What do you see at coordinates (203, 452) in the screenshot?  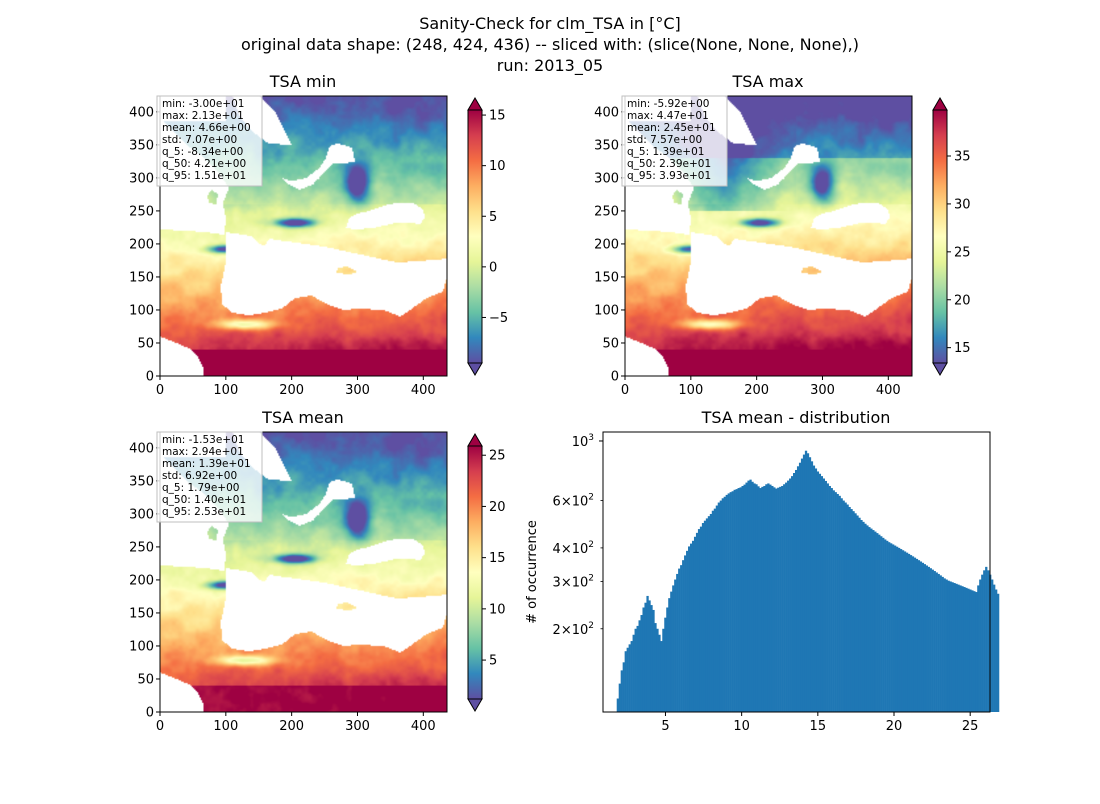 I see `stat-line: max: 2.94e+01` at bounding box center [203, 452].